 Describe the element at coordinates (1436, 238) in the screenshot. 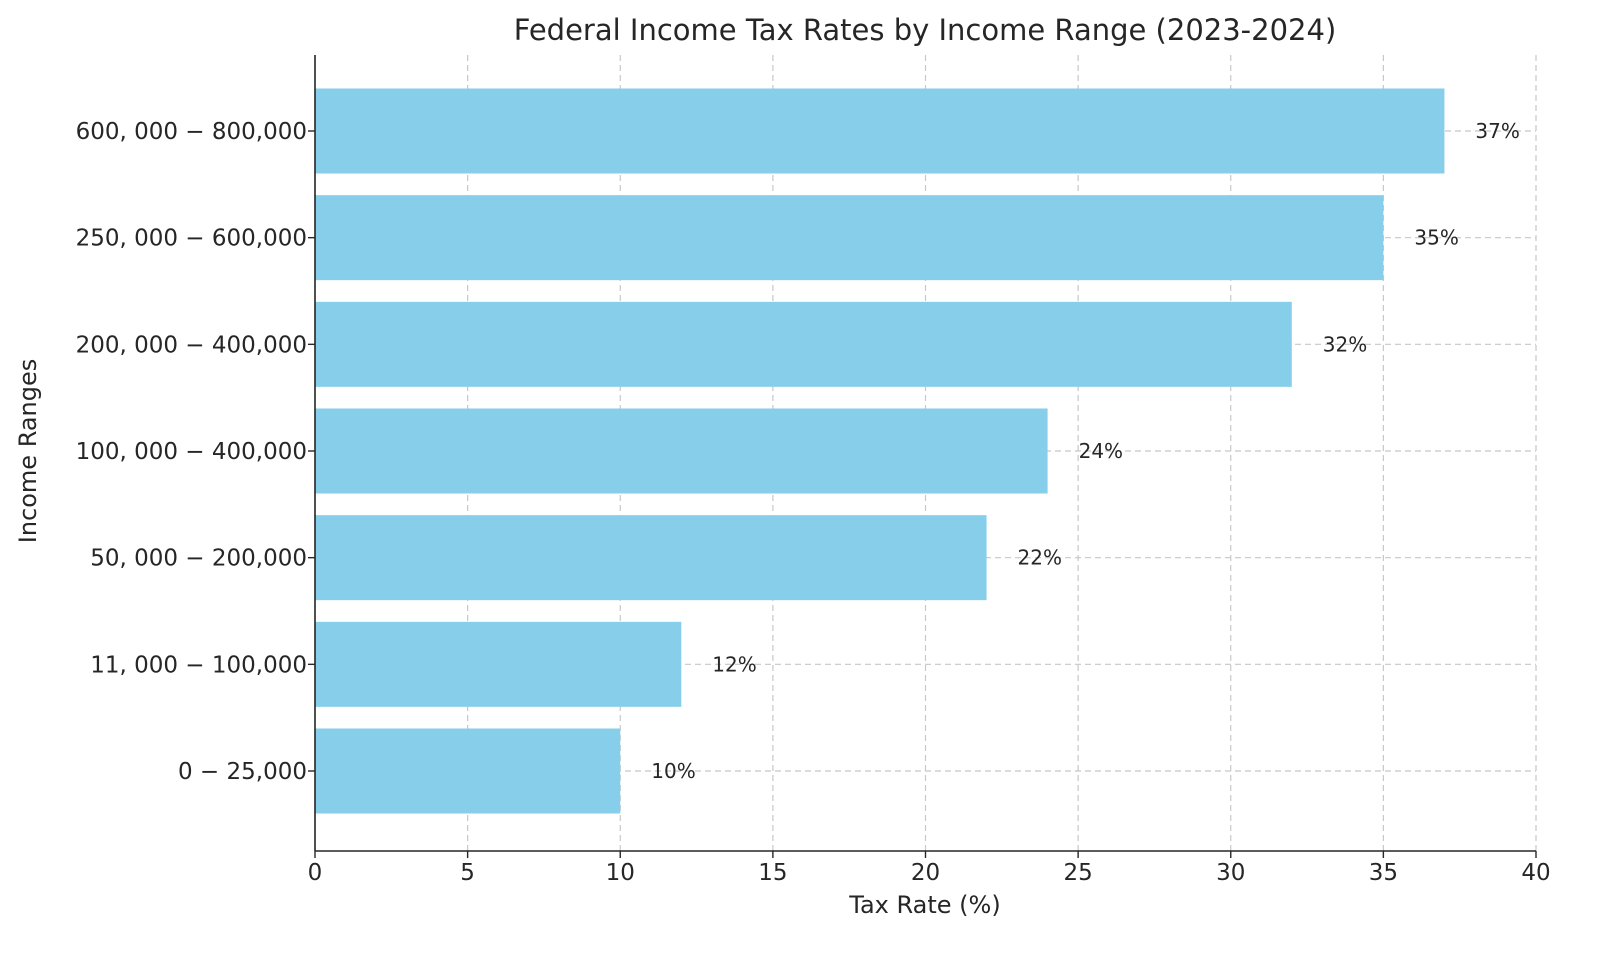

I see `bar-value-label: 35%` at that location.